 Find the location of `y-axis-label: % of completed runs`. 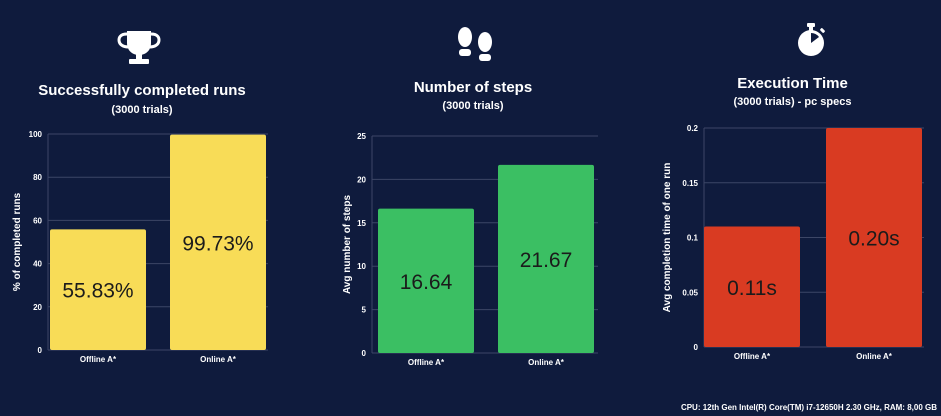

y-axis-label: % of completed runs is located at coordinates (17, 241).